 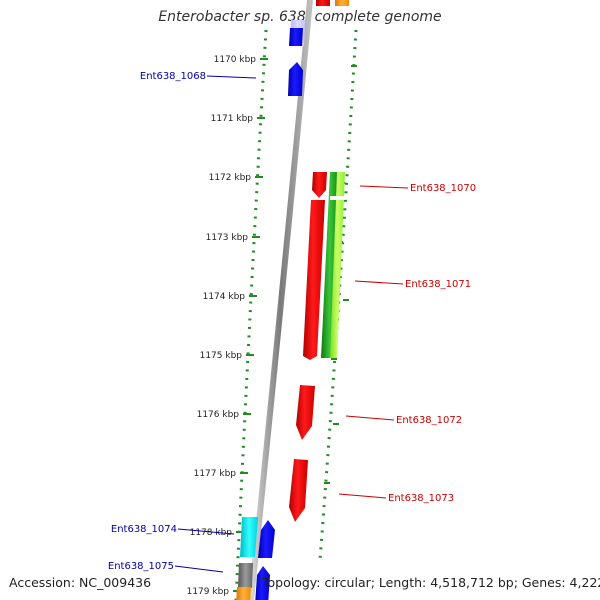 I want to click on map-title: Enterobacter sp. 638, complete genome, so click(x=300, y=17).